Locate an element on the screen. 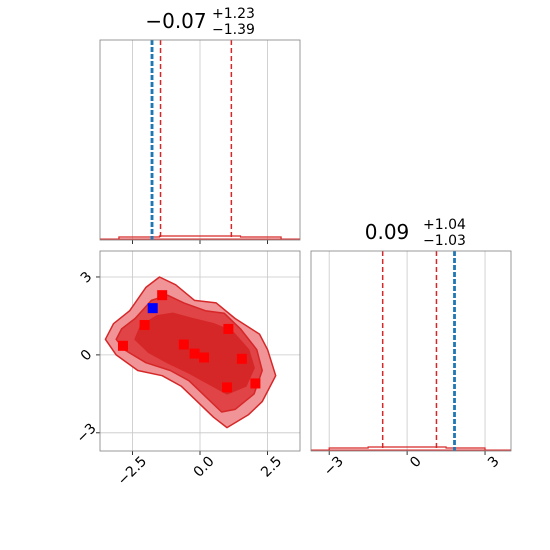 The width and height of the screenshot is (550, 550). panel-title-value: −0.07 is located at coordinates (175, 21).